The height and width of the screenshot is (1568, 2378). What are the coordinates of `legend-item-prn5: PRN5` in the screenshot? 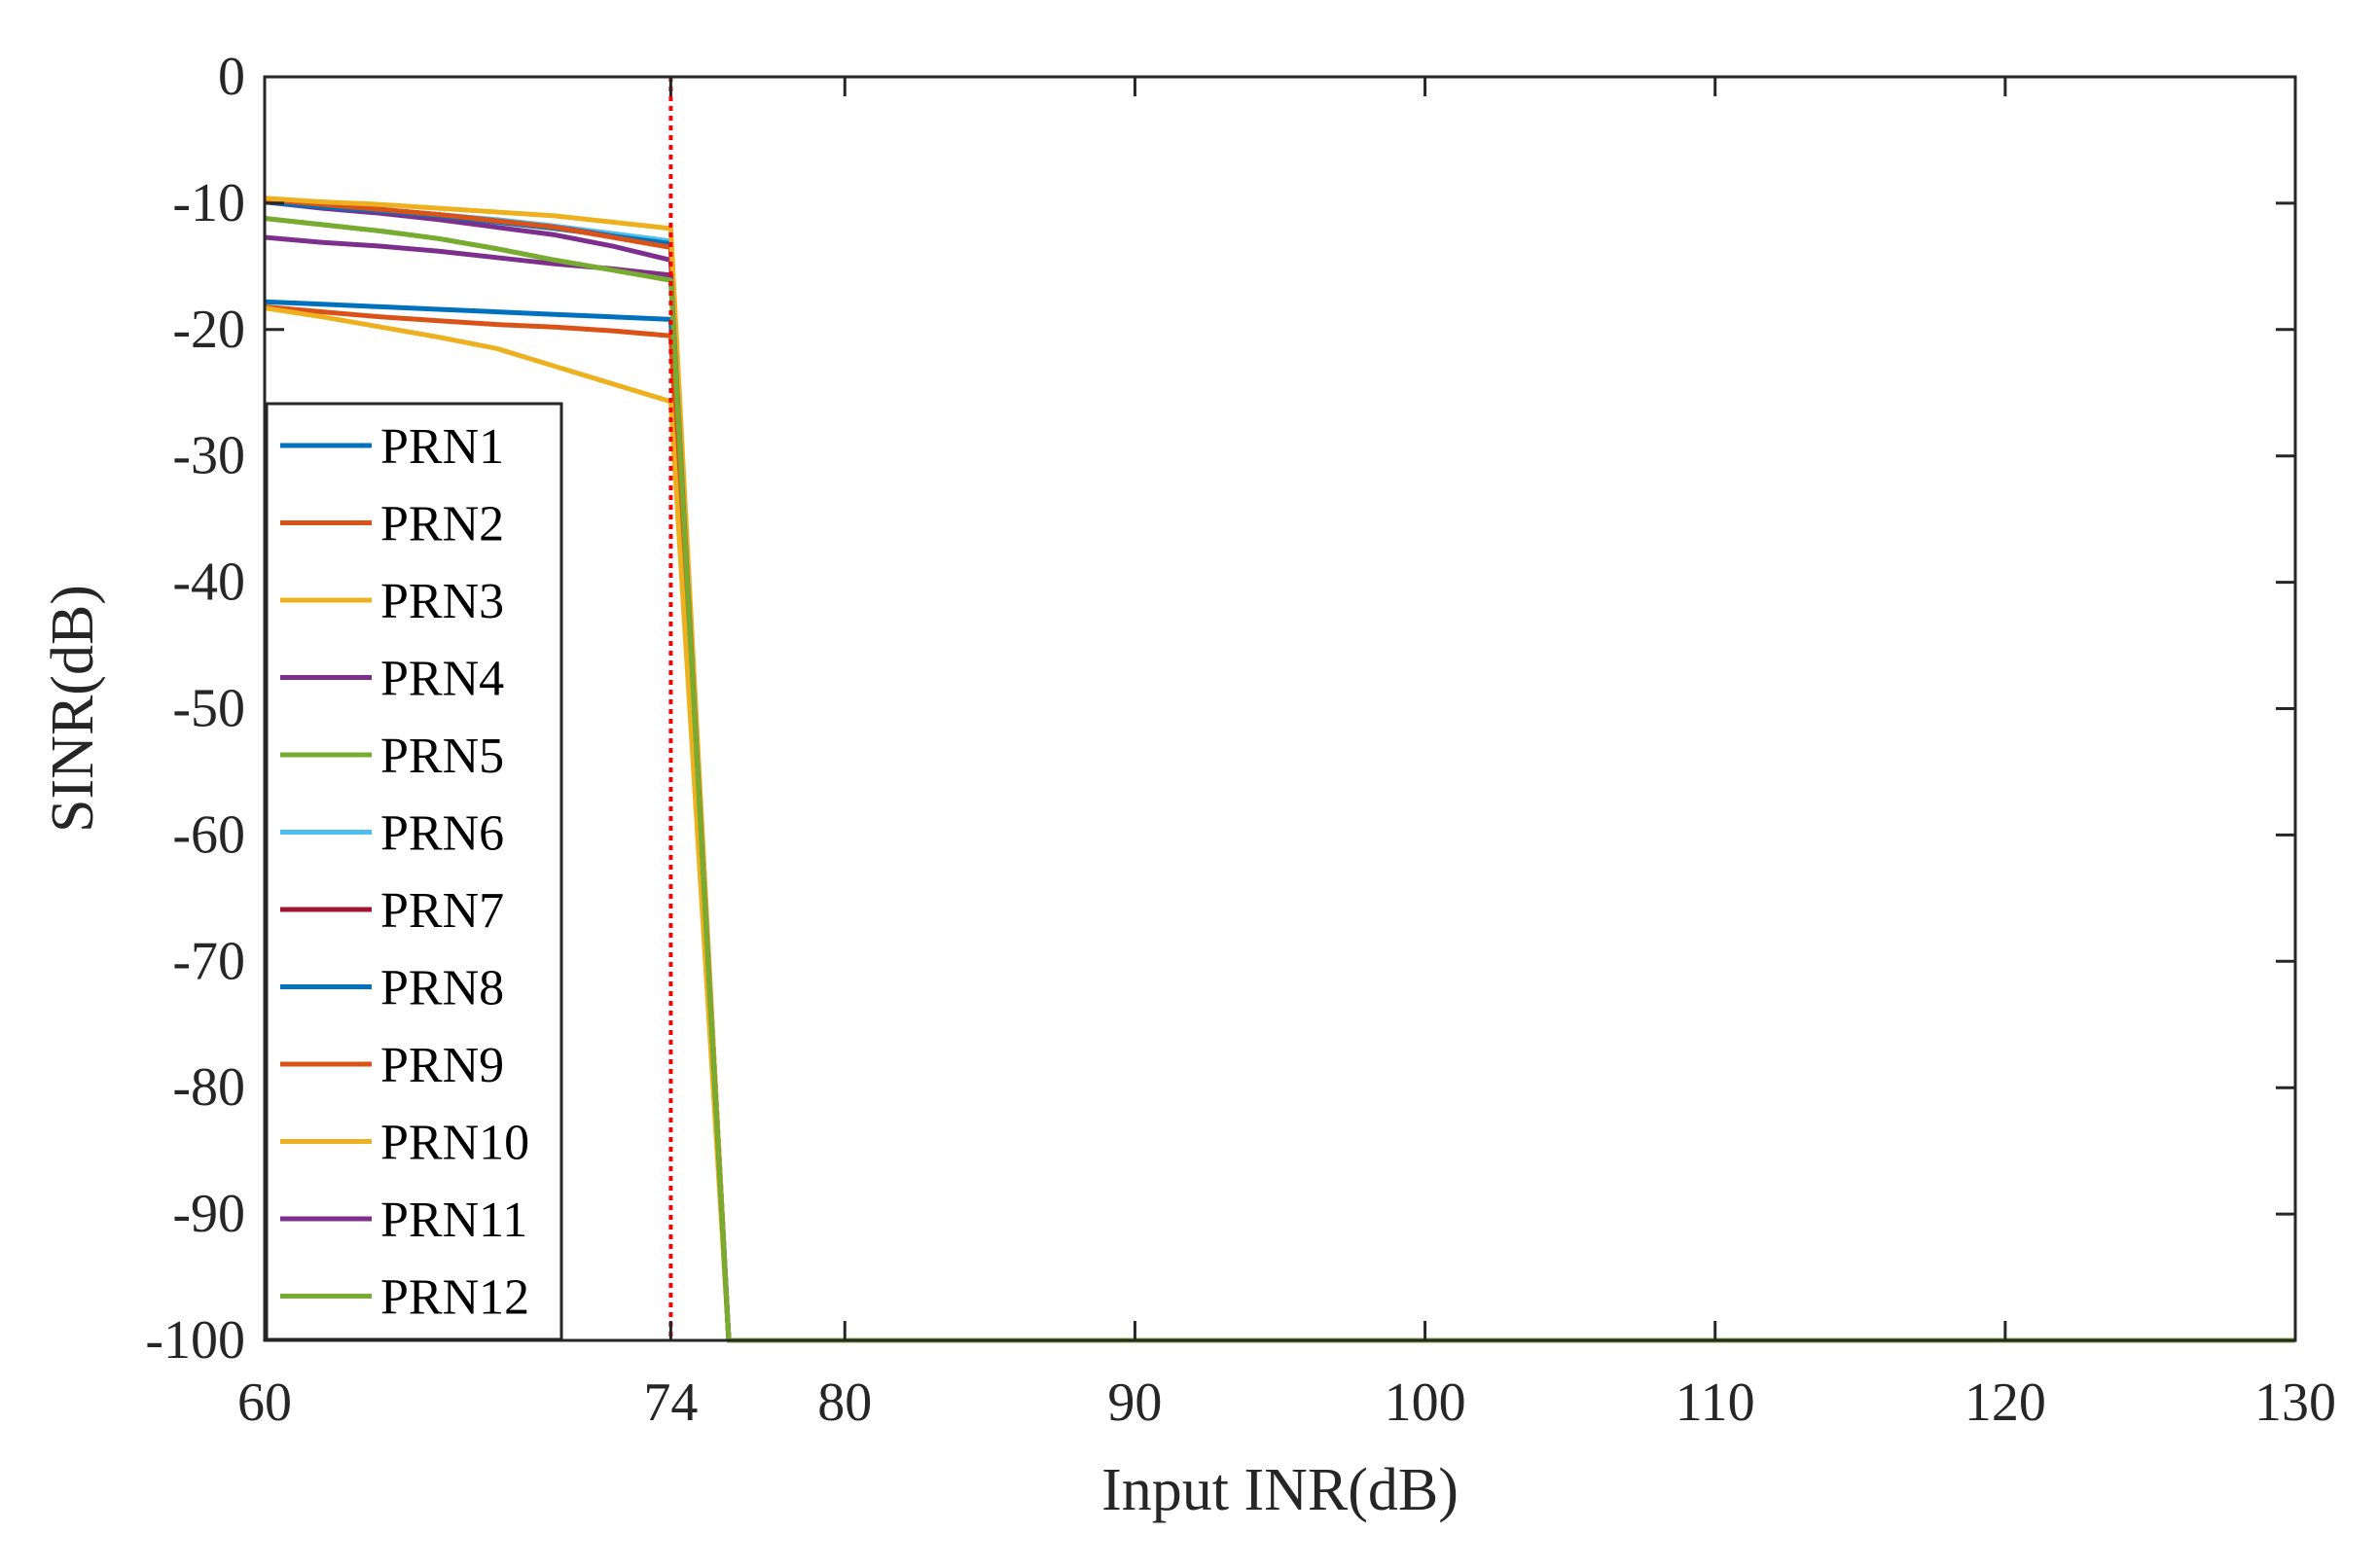 It's located at (392, 756).